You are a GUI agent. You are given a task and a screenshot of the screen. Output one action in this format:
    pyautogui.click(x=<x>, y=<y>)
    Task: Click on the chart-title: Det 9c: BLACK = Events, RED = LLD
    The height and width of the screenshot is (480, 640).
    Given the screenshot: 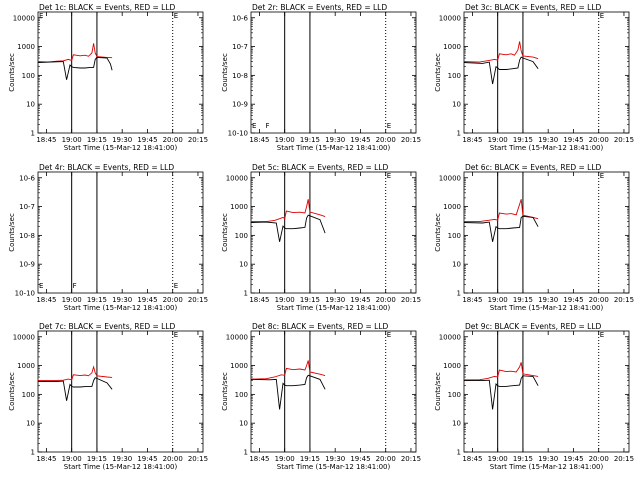 What is the action you would take?
    pyautogui.click(x=533, y=326)
    